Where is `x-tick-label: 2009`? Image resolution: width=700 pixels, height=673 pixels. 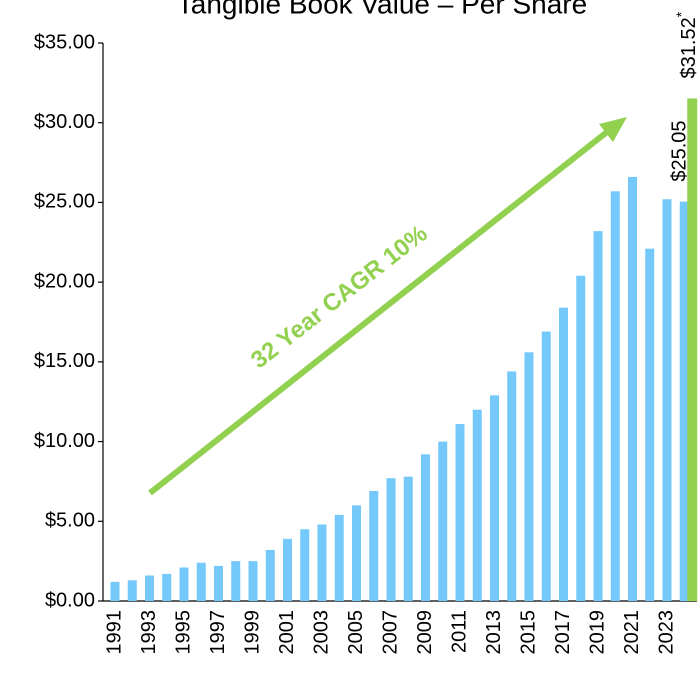 x-tick-label: 2009 is located at coordinates (425, 632).